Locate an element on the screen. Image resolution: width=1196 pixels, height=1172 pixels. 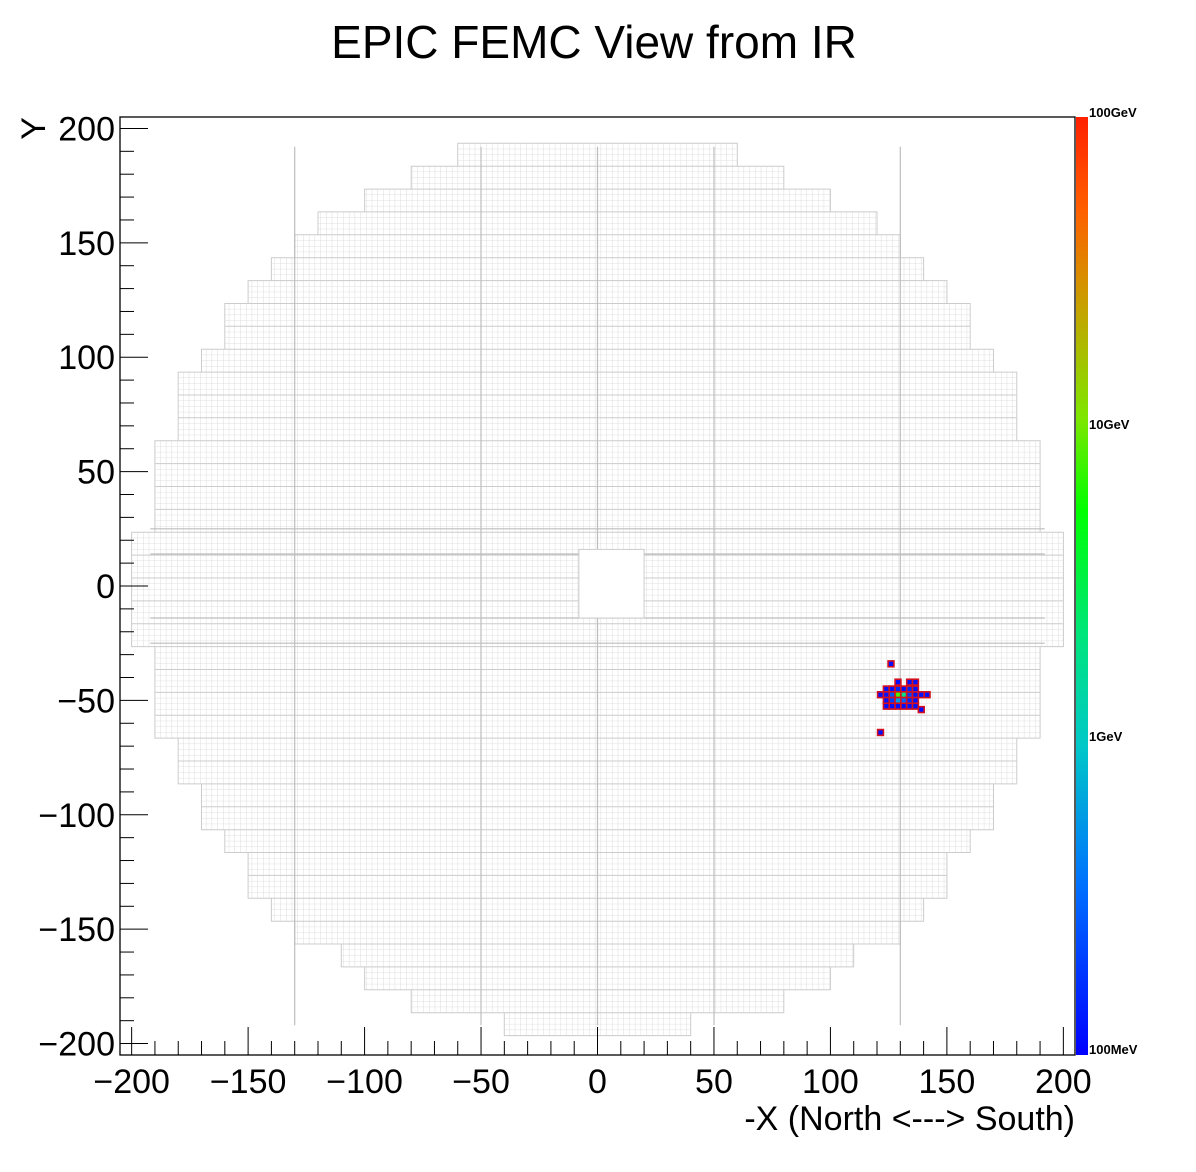
y-tick-label: −200 is located at coordinates (76, 1045).